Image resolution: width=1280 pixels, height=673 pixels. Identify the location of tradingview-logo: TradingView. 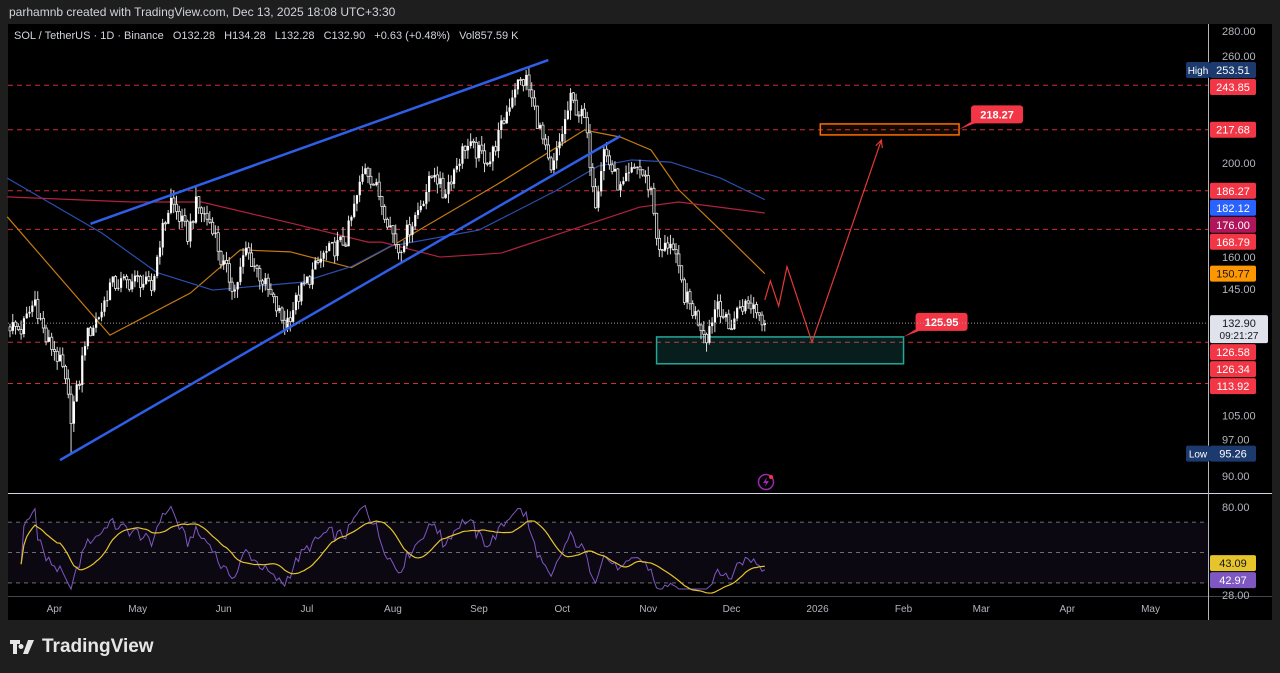
(82, 647).